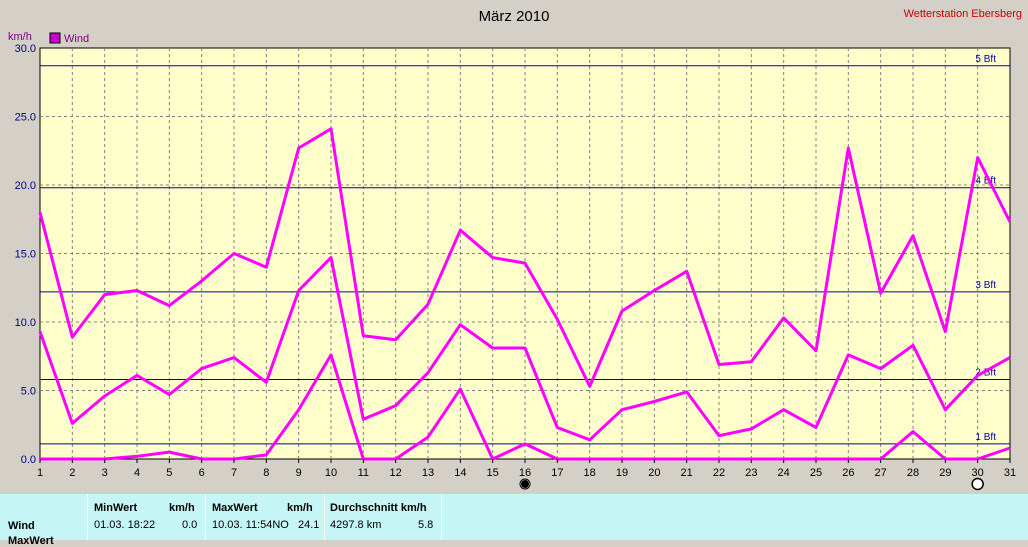  What do you see at coordinates (266, 473) in the screenshot?
I see `x-tick-label: 8` at bounding box center [266, 473].